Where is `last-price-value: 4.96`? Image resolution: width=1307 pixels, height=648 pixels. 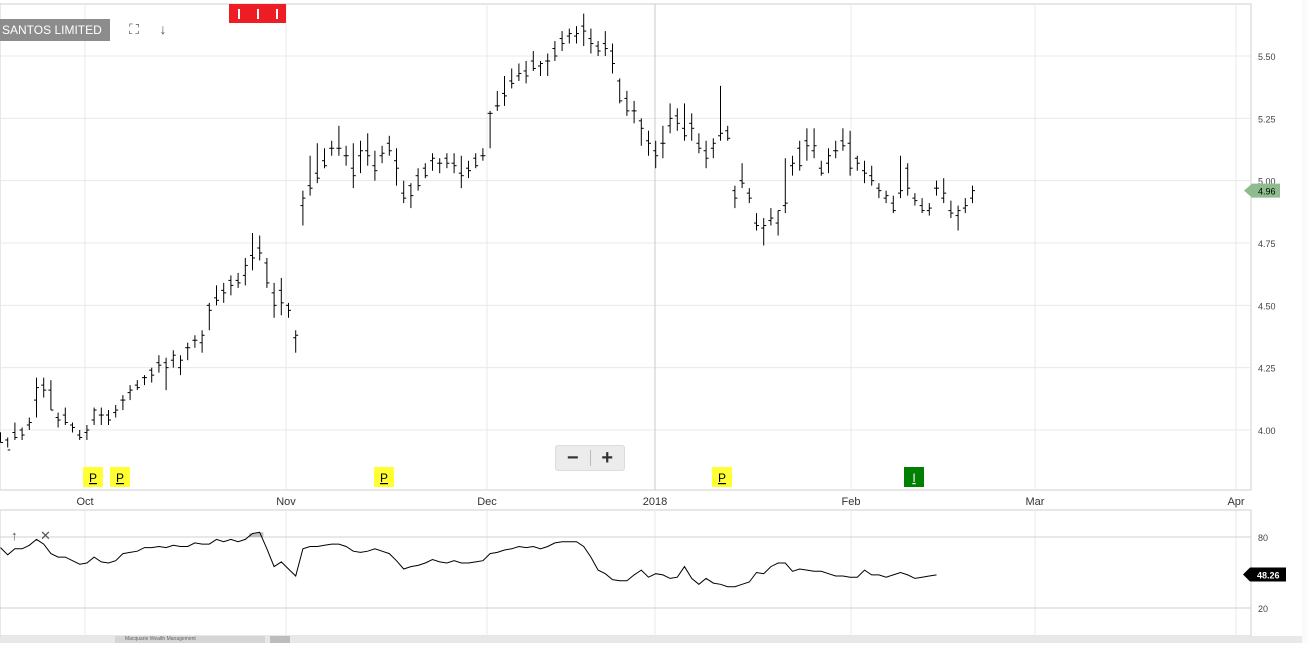
last-price-value: 4.96 is located at coordinates (1267, 192).